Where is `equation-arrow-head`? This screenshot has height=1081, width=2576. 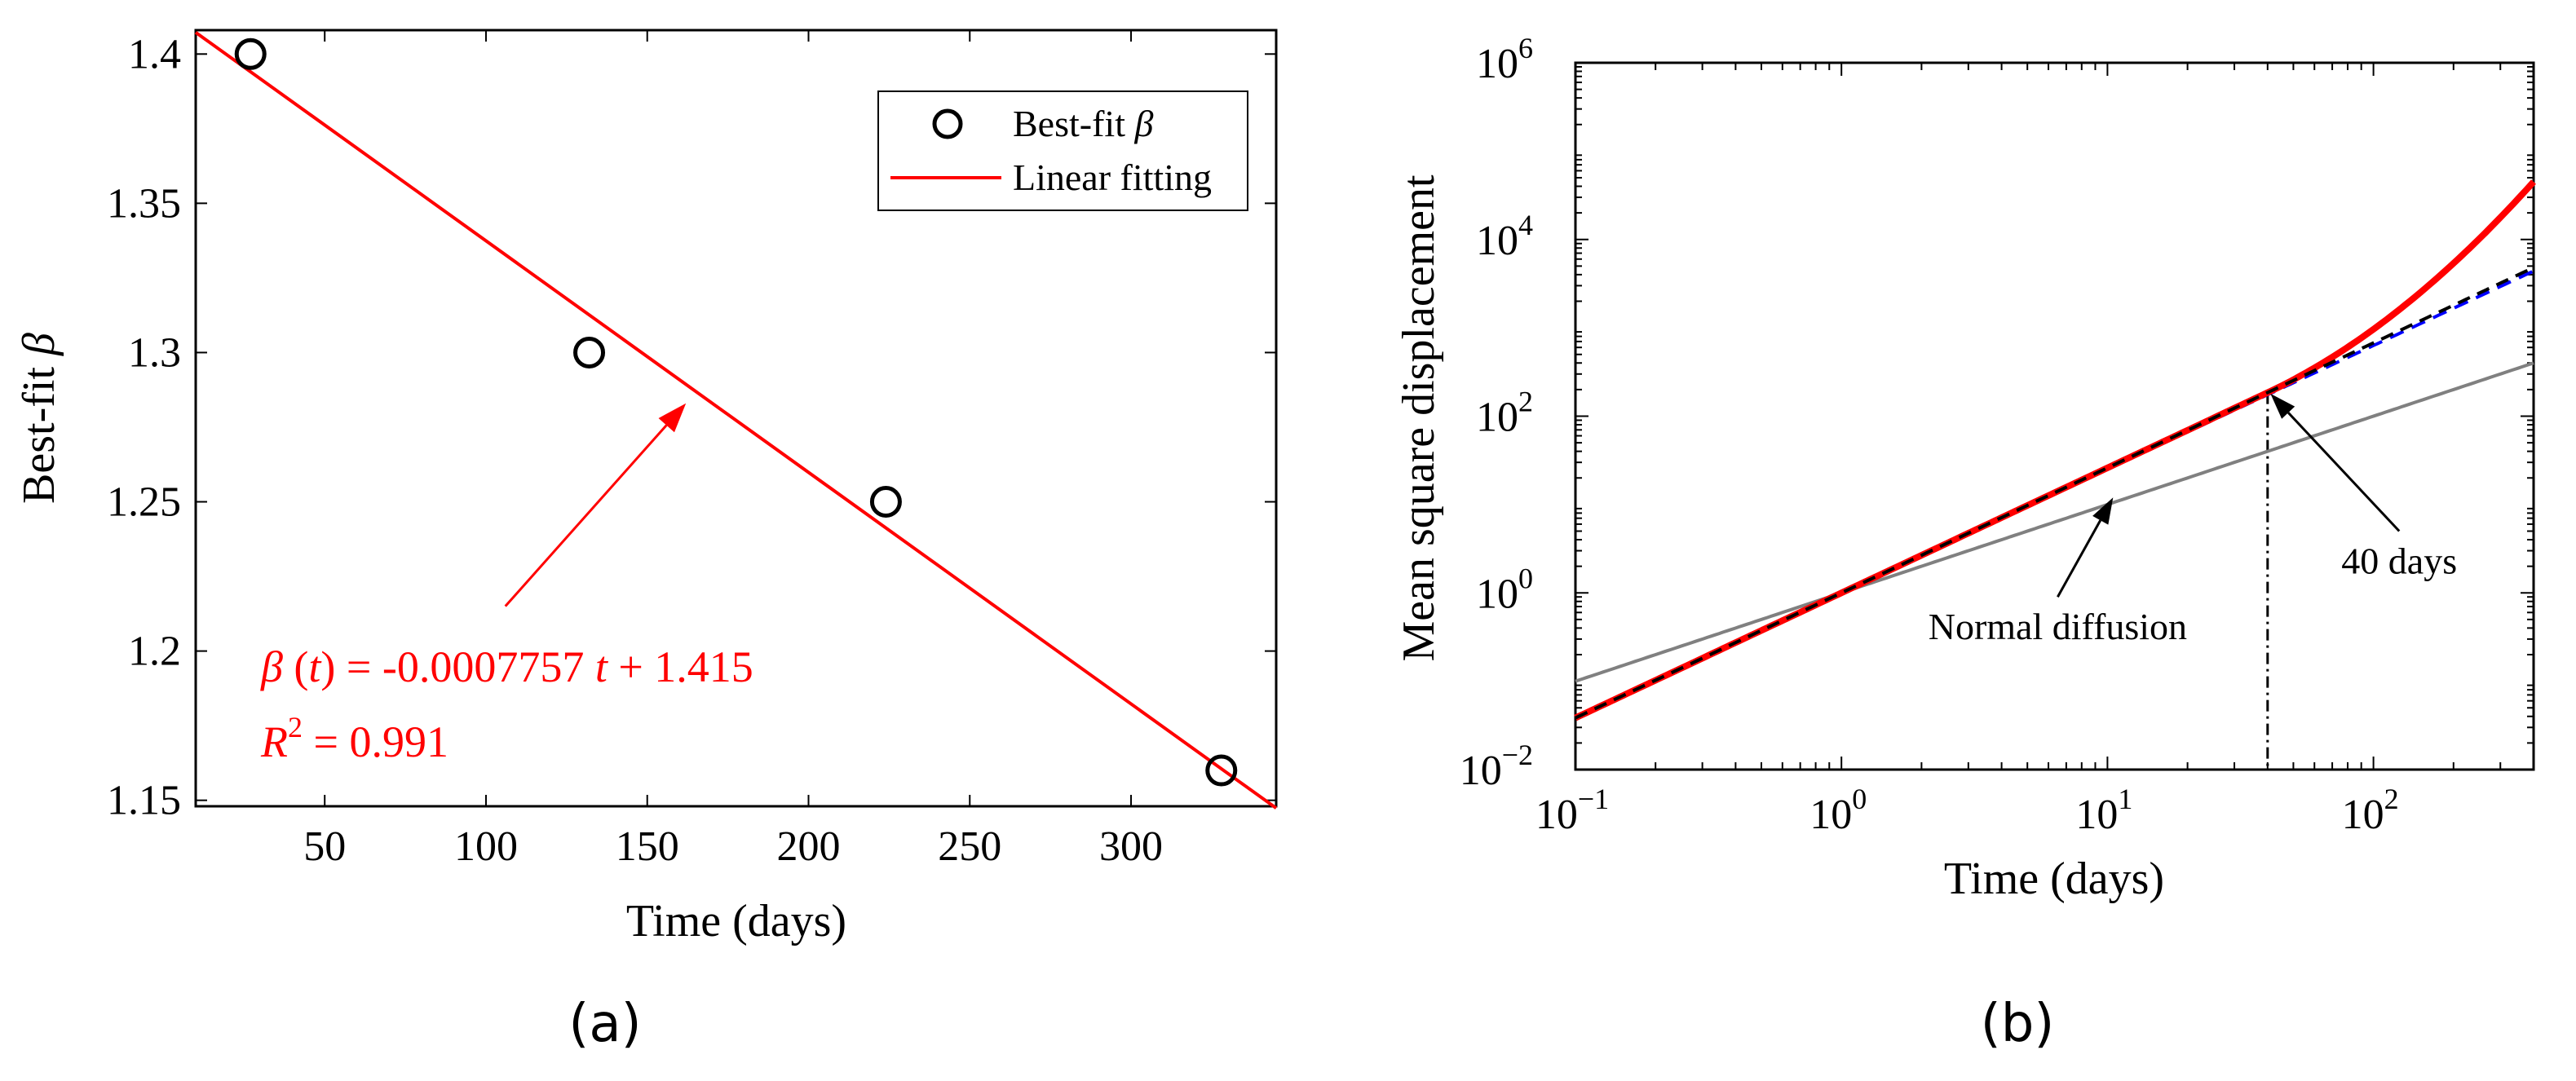 equation-arrow-head is located at coordinates (672, 418).